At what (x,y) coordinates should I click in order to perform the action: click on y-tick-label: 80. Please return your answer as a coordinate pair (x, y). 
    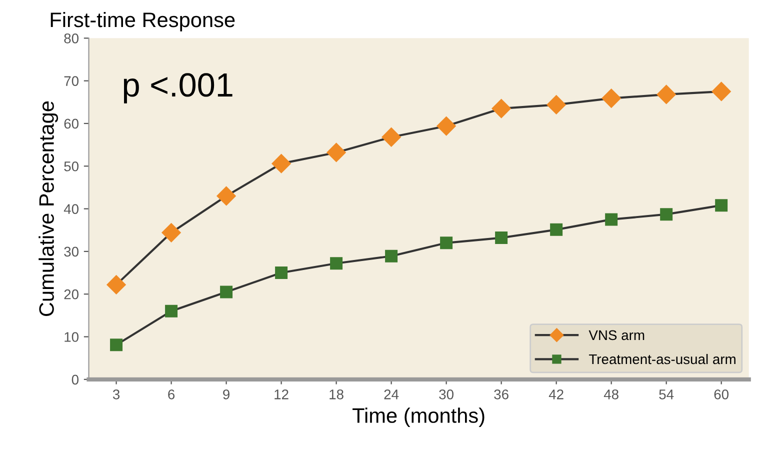
    Looking at the image, I should click on (71, 39).